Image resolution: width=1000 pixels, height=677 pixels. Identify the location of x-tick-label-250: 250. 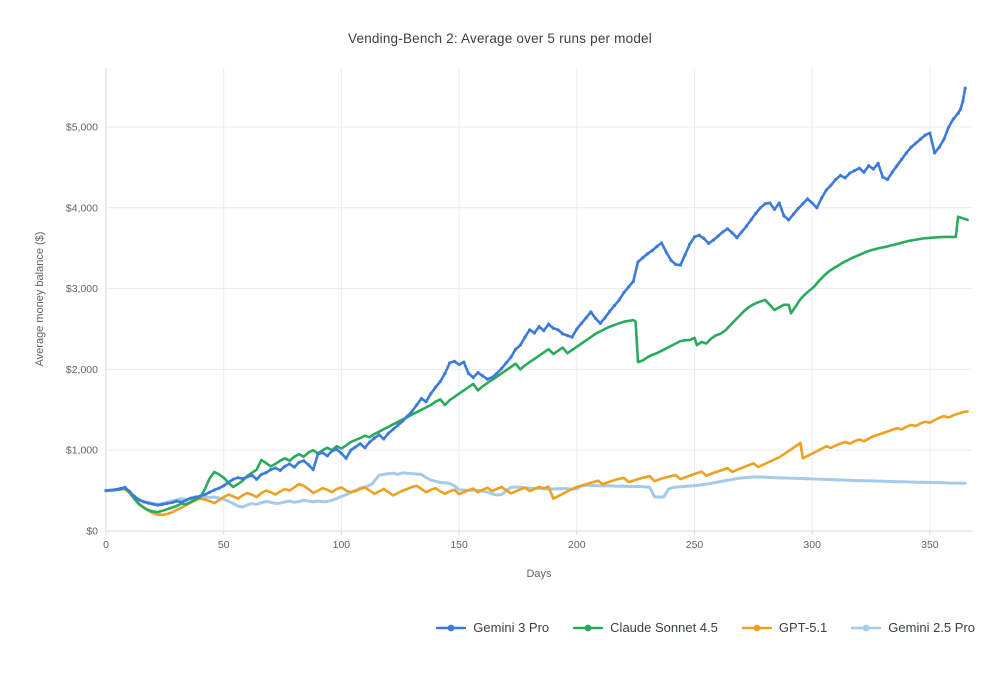
(695, 545).